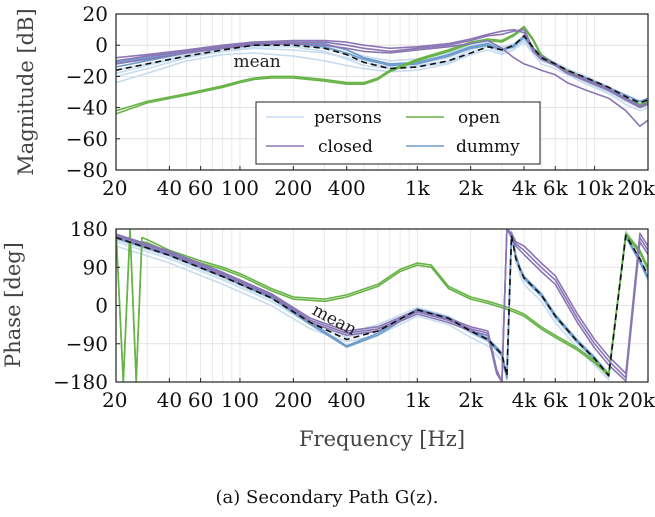 The height and width of the screenshot is (517, 655). Describe the element at coordinates (347, 188) in the screenshot. I see `magnitude-xtick-label: 400` at that location.